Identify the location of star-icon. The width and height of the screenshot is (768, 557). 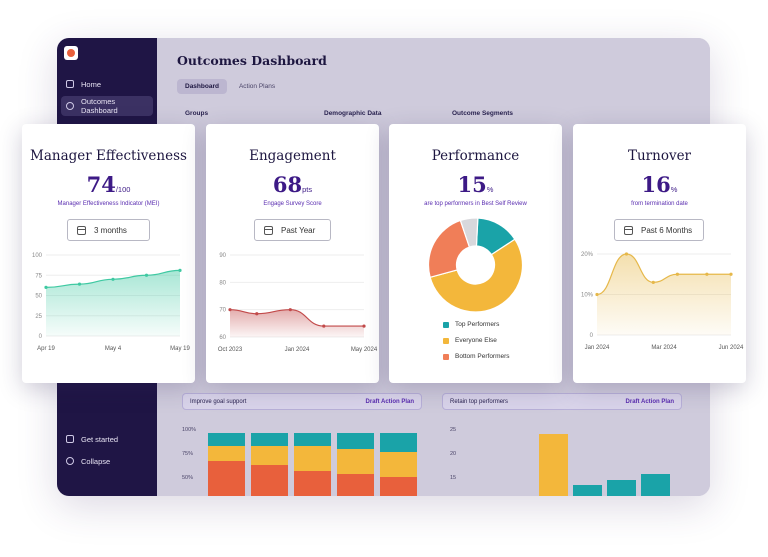
(70, 439).